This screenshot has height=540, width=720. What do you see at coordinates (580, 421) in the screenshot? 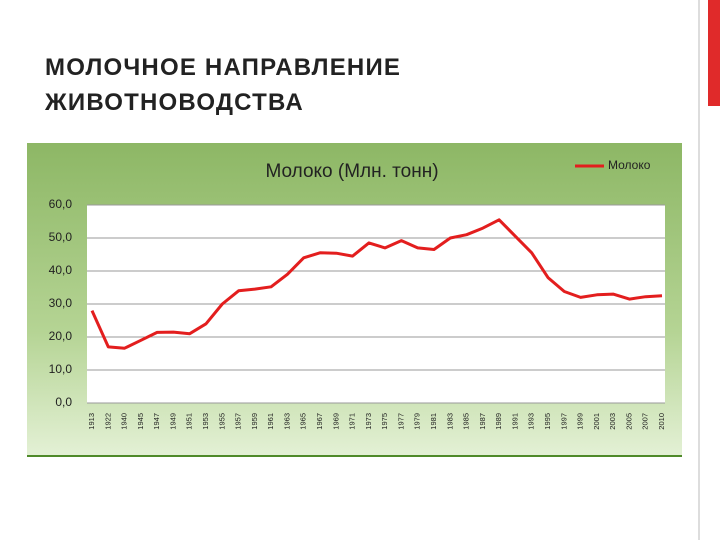
I see `x-tick-label: 1999` at bounding box center [580, 421].